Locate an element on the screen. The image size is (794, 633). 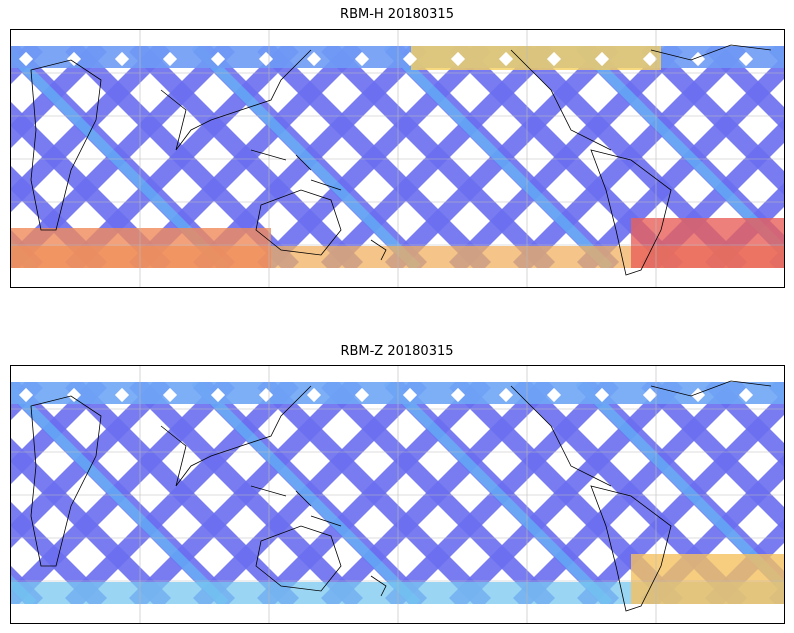
panel-title-rbm-z: RBM-Z 20180315 is located at coordinates (397, 351).